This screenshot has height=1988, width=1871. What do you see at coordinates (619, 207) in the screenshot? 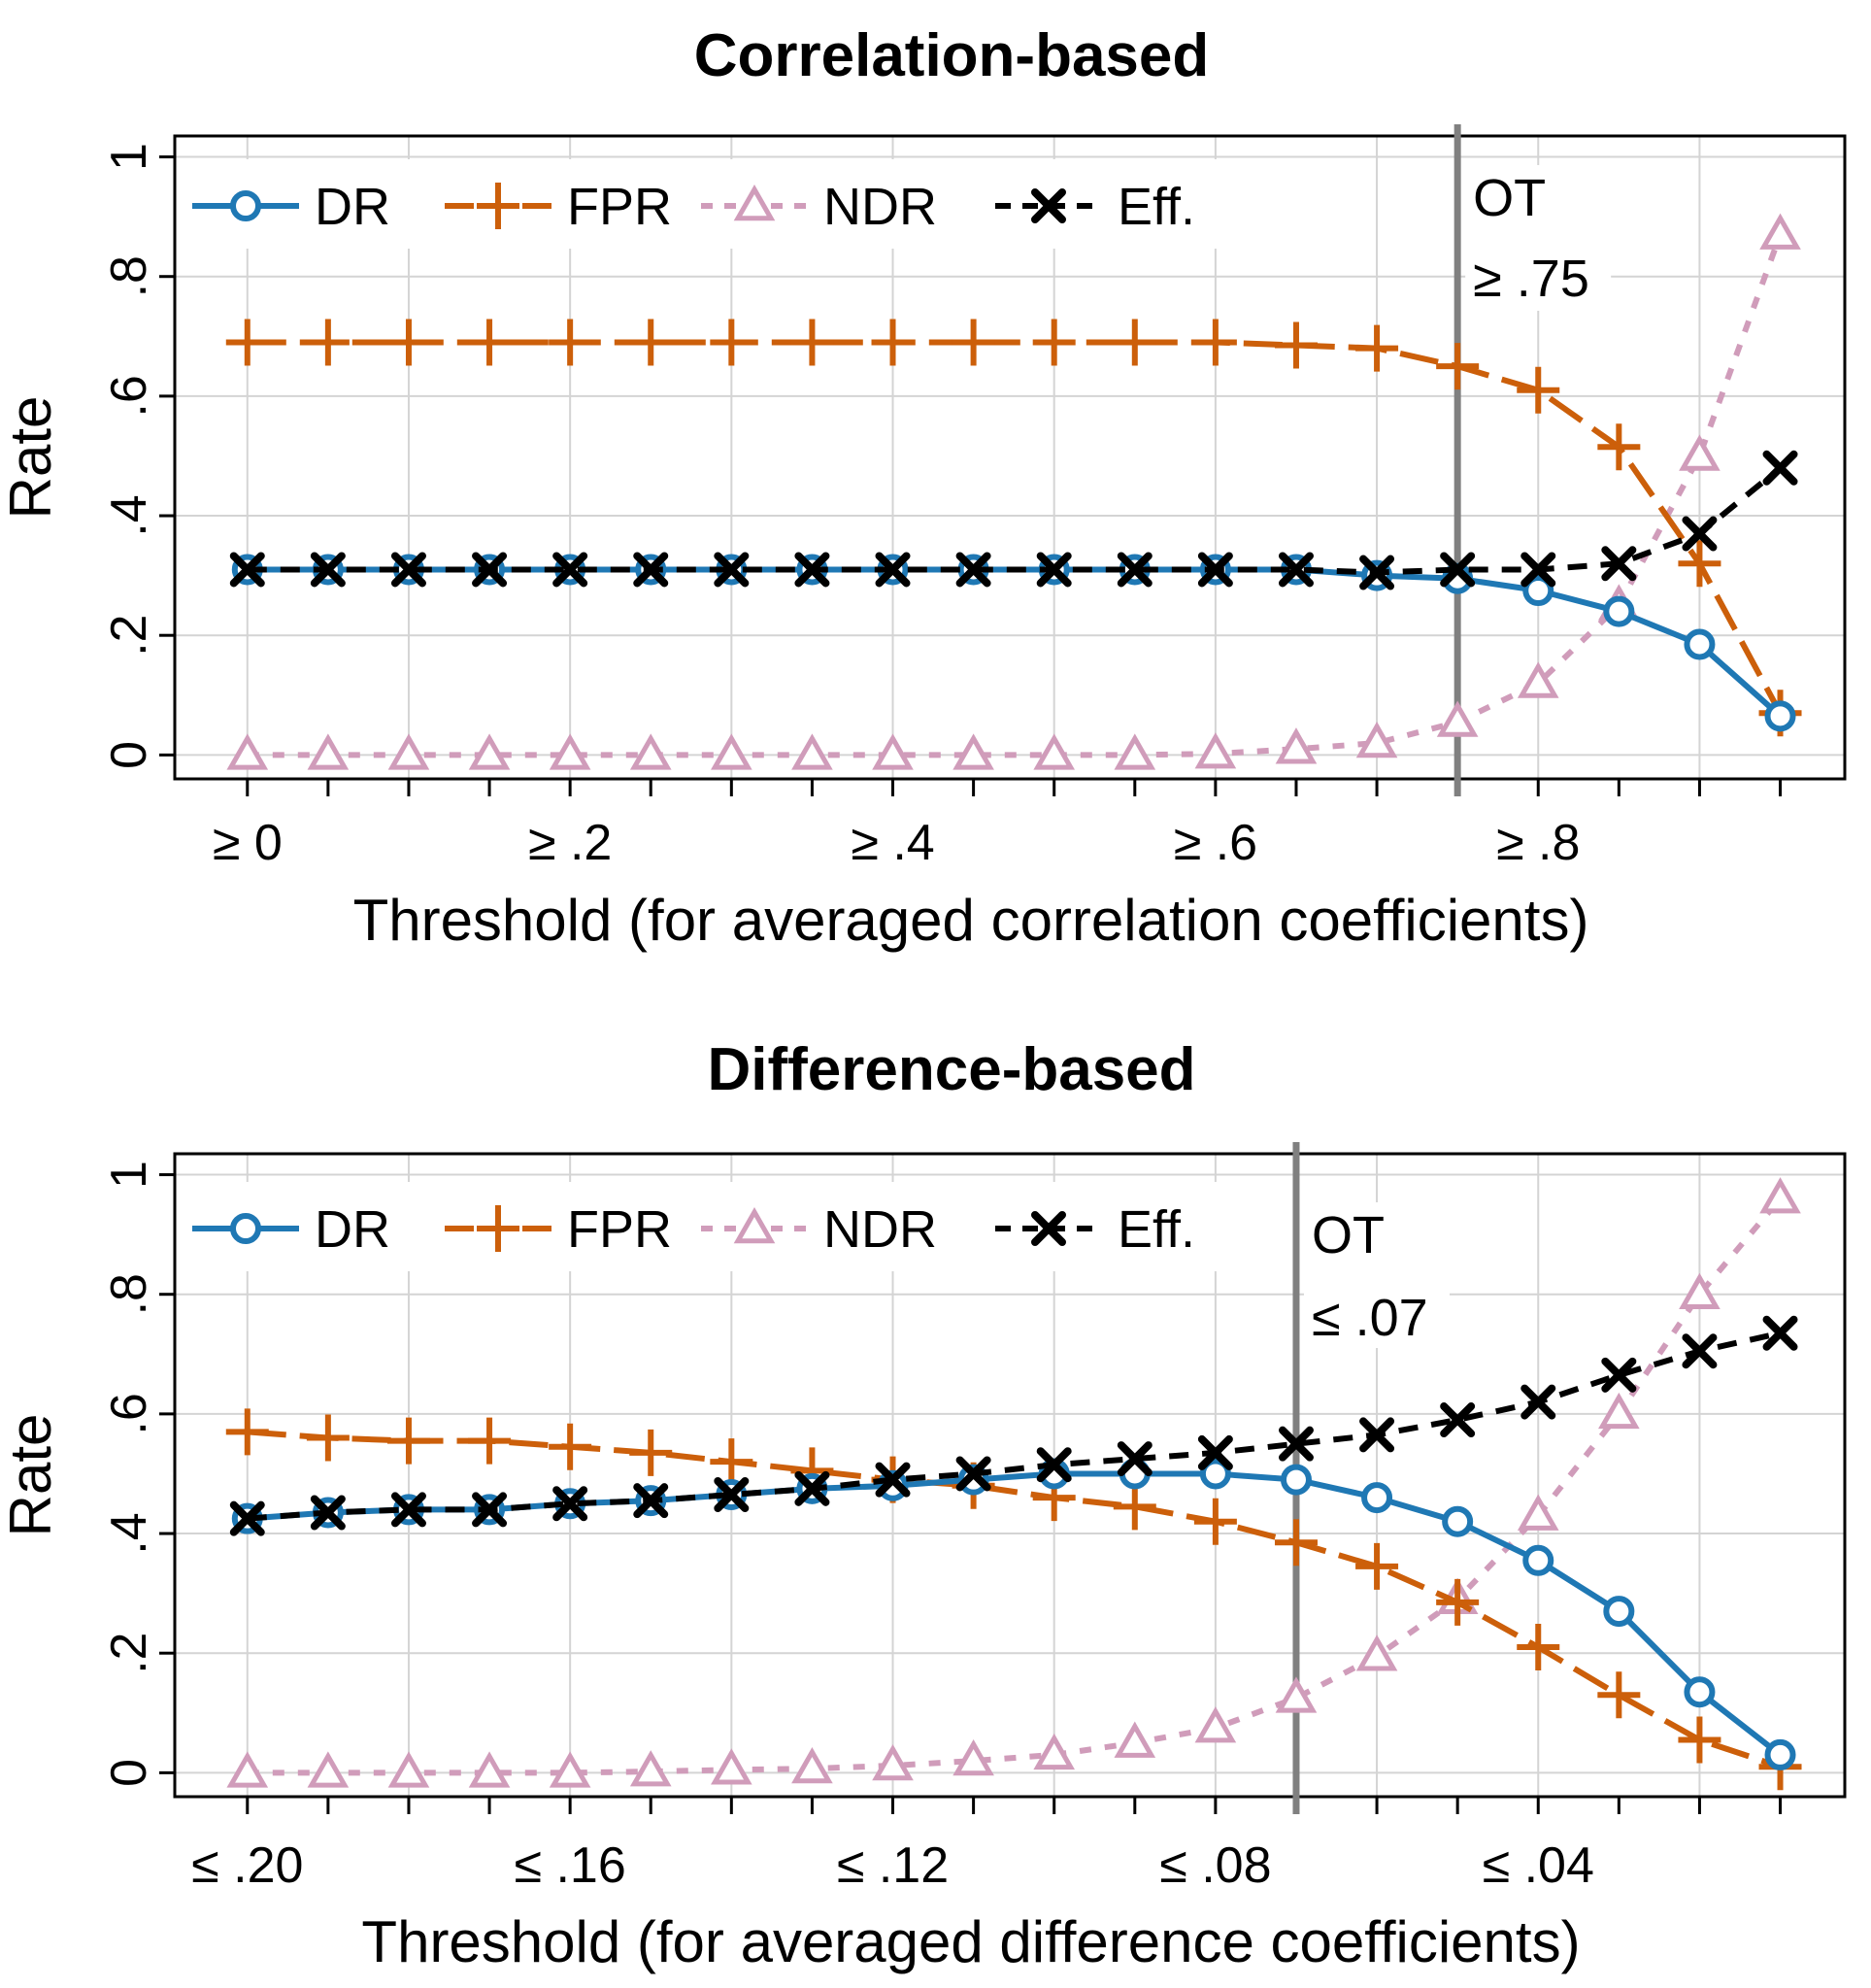
I see `legend-label: FPR` at bounding box center [619, 207].